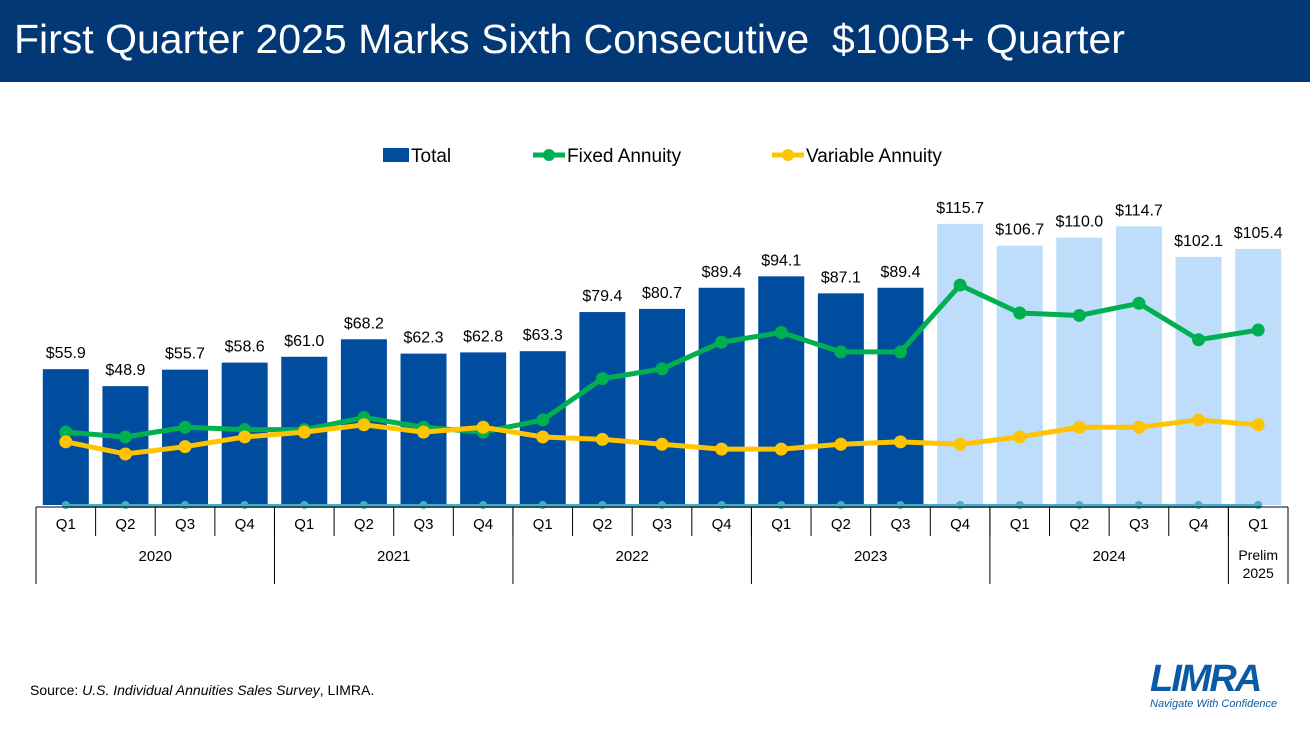 The height and width of the screenshot is (733, 1310). Describe the element at coordinates (245, 347) in the screenshot. I see `data-label: $58.6` at that location.